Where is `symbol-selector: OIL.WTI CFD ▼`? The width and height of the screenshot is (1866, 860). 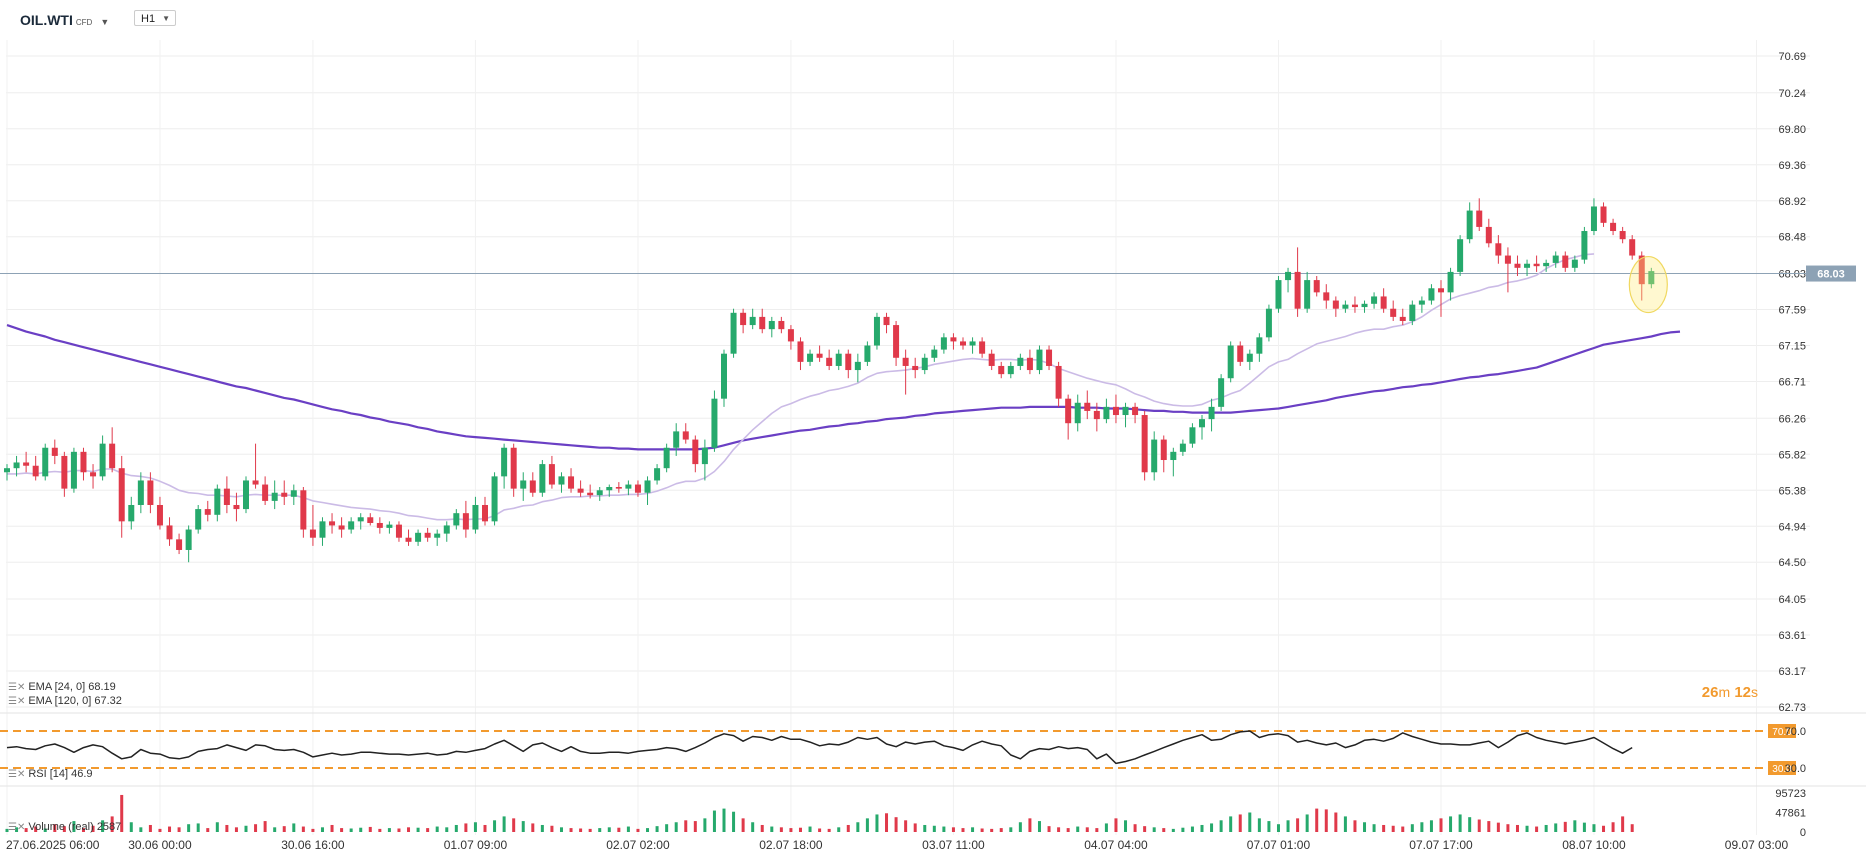
symbol-selector: OIL.WTI CFD ▼ is located at coordinates (64, 20).